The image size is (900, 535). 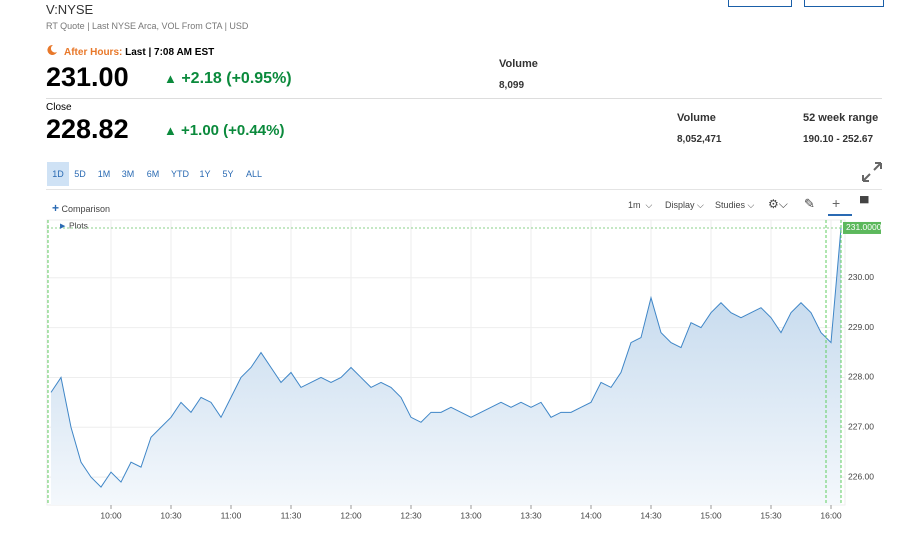 I want to click on expand-icon, so click(x=872, y=172).